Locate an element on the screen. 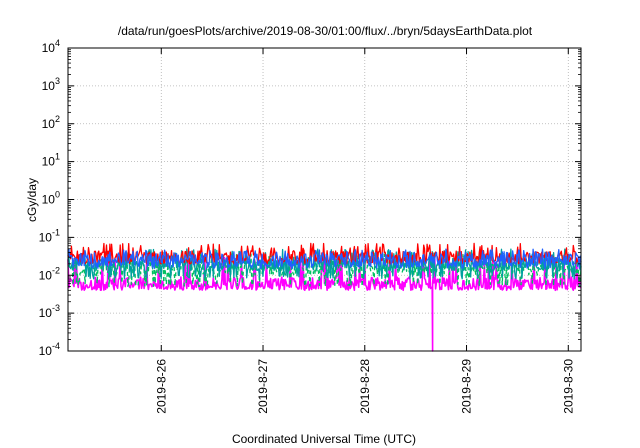  y-tick-label: 10⁻³ is located at coordinates (49, 311).